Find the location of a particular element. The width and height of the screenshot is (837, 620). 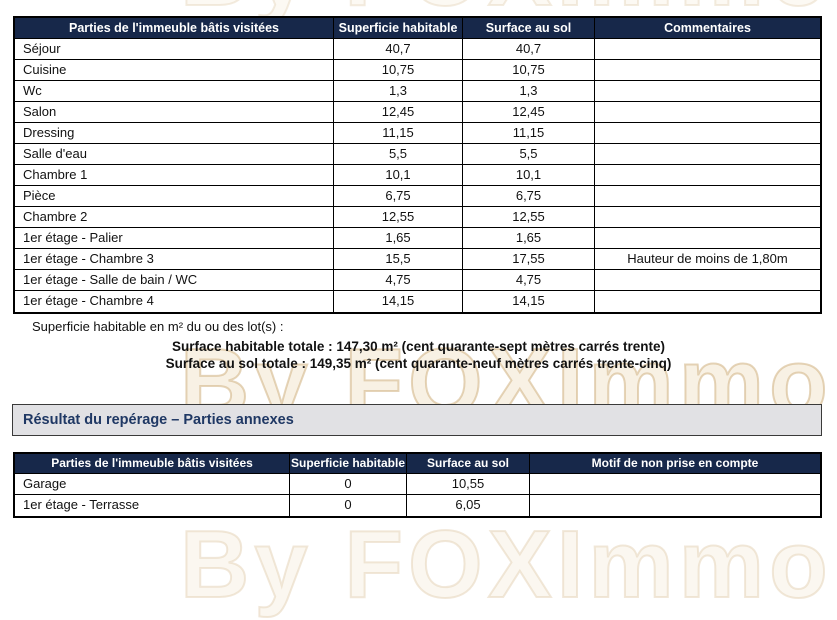

cell-surface: 10,75 is located at coordinates (529, 70).